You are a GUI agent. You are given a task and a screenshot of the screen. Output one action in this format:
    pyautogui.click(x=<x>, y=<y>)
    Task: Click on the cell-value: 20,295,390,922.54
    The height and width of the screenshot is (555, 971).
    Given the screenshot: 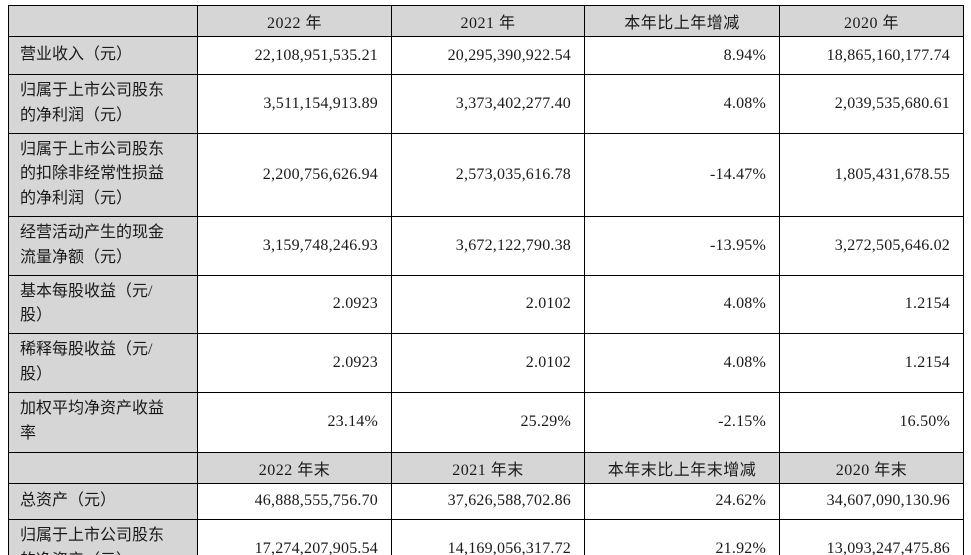 What is the action you would take?
    pyautogui.click(x=488, y=55)
    